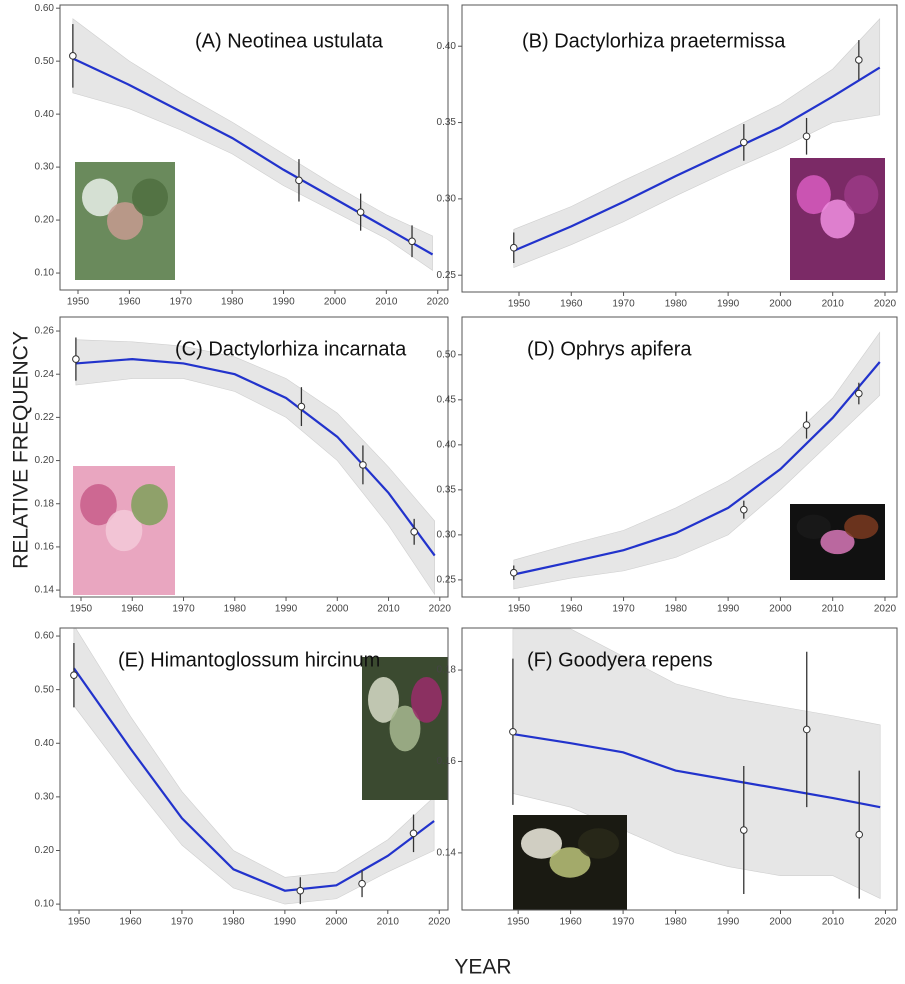 The image size is (905, 984). Describe the element at coordinates (447, 580) in the screenshot. I see `y-tick-label: 0.25` at that location.